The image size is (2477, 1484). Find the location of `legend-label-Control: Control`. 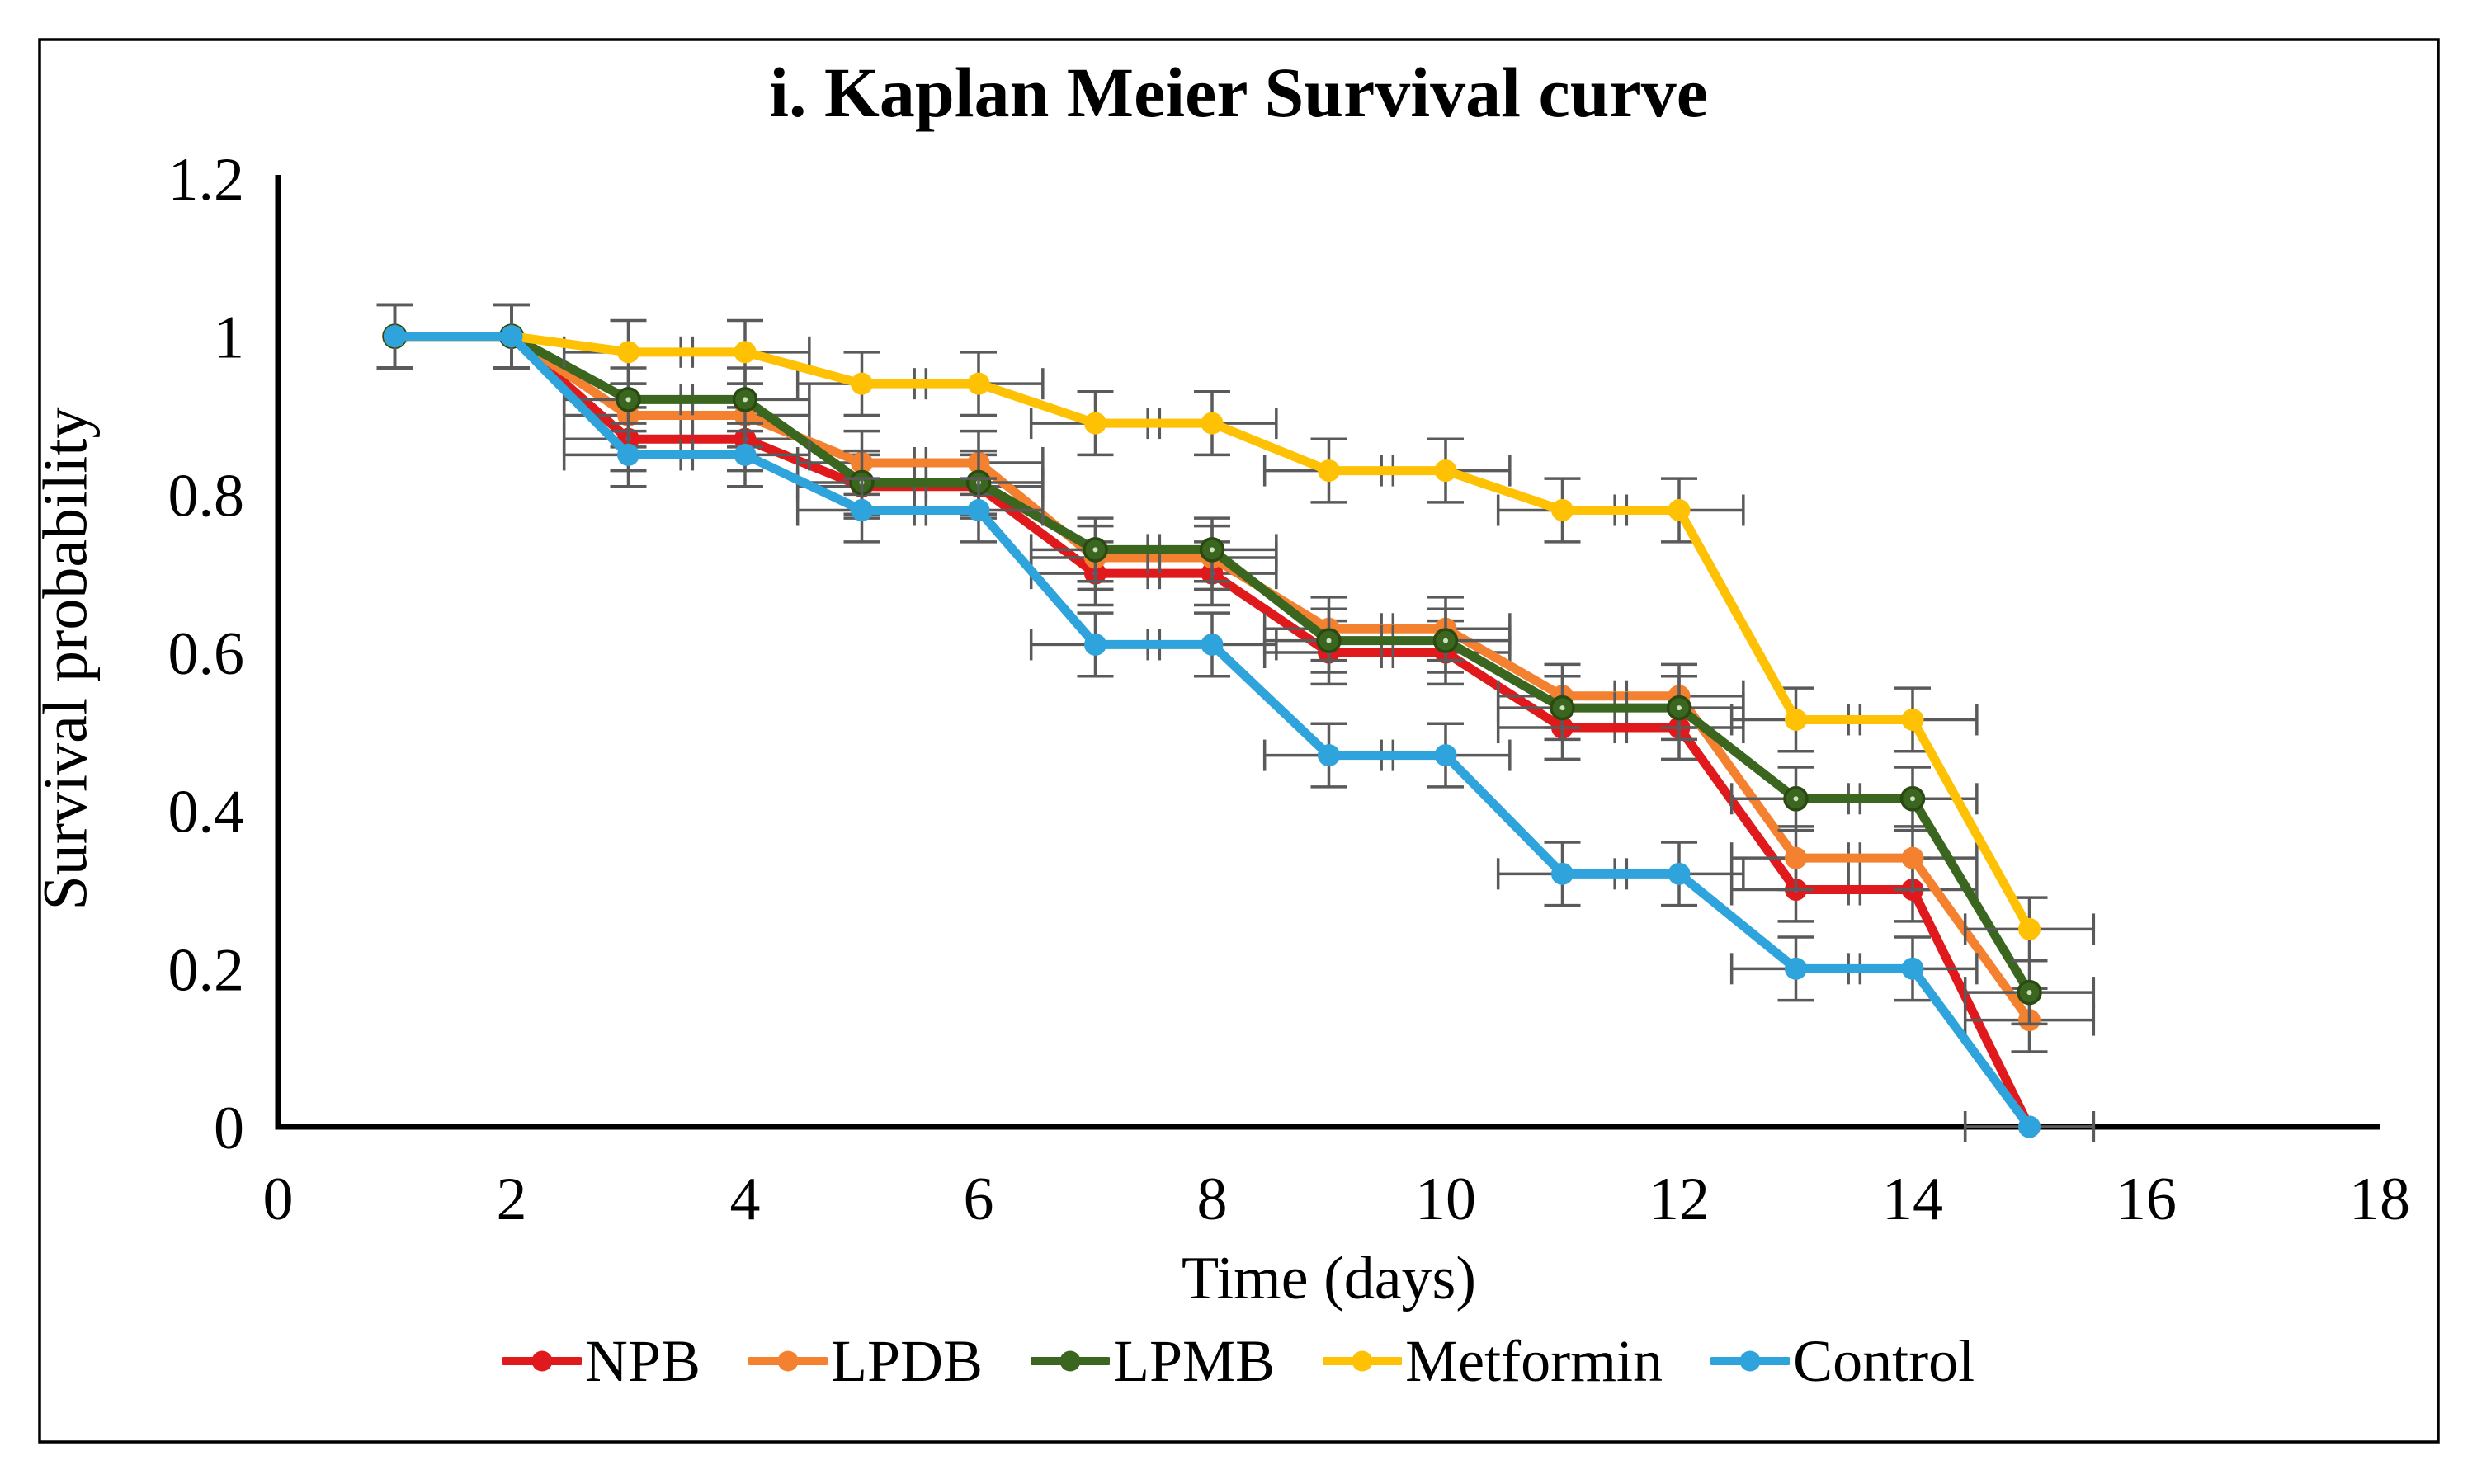

legend-label-Control: Control is located at coordinates (1884, 1361).